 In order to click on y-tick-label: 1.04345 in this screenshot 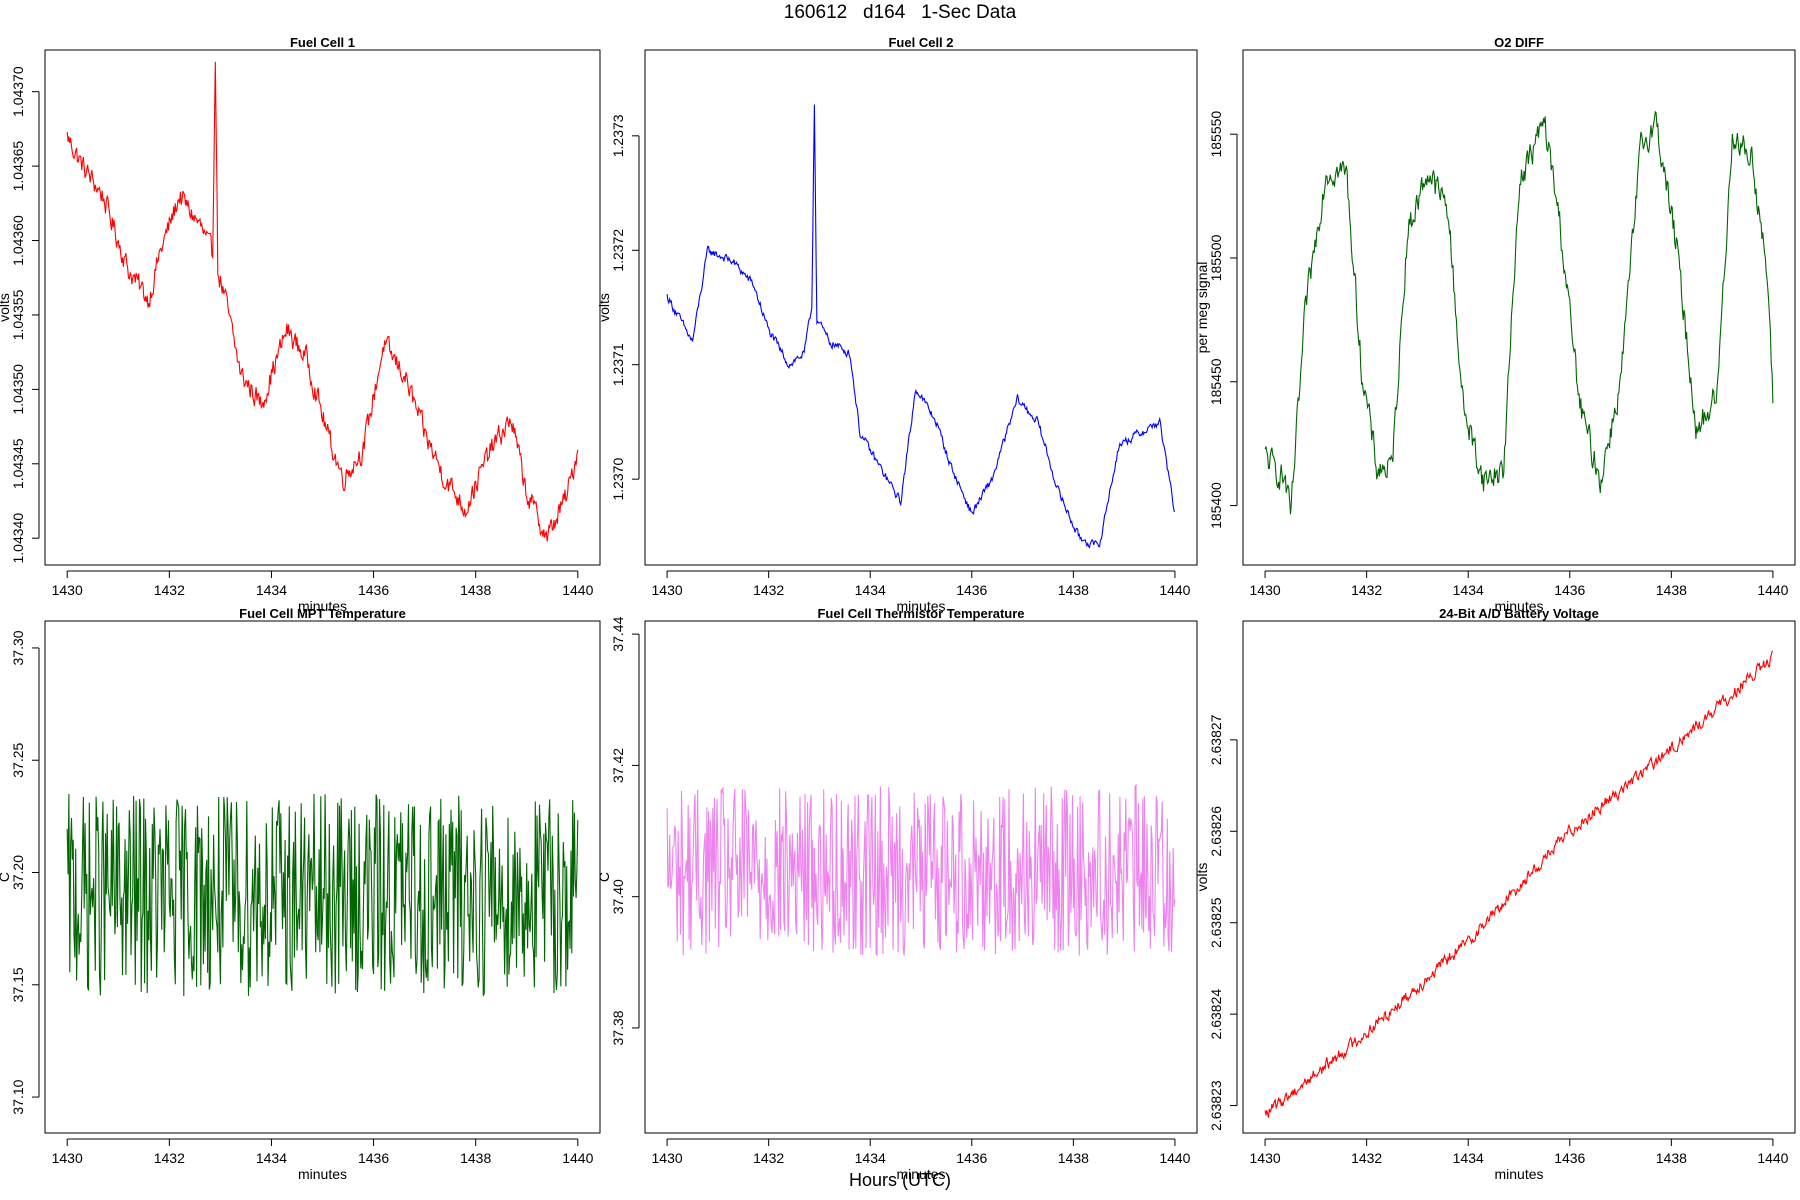, I will do `click(18, 463)`.